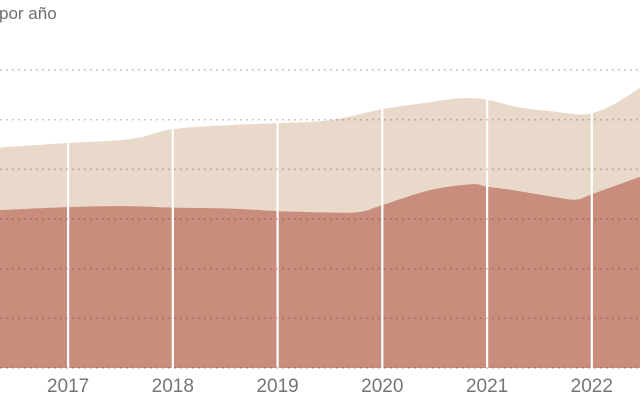 Image resolution: width=640 pixels, height=400 pixels. I want to click on x-tick-label: 2021, so click(487, 386).